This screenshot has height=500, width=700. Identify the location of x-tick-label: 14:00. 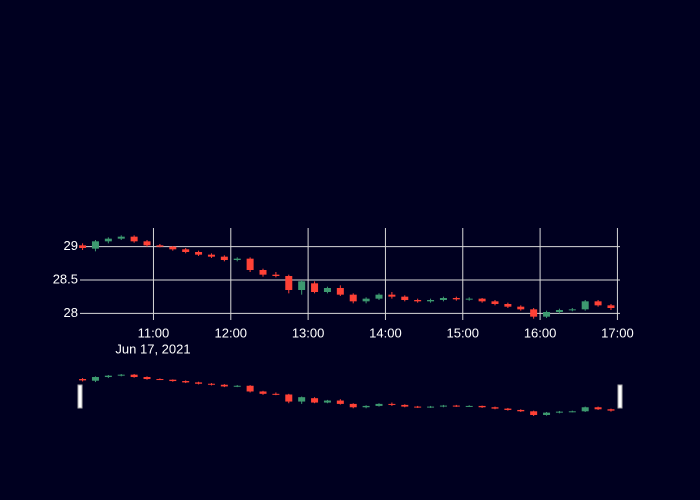
(385, 332).